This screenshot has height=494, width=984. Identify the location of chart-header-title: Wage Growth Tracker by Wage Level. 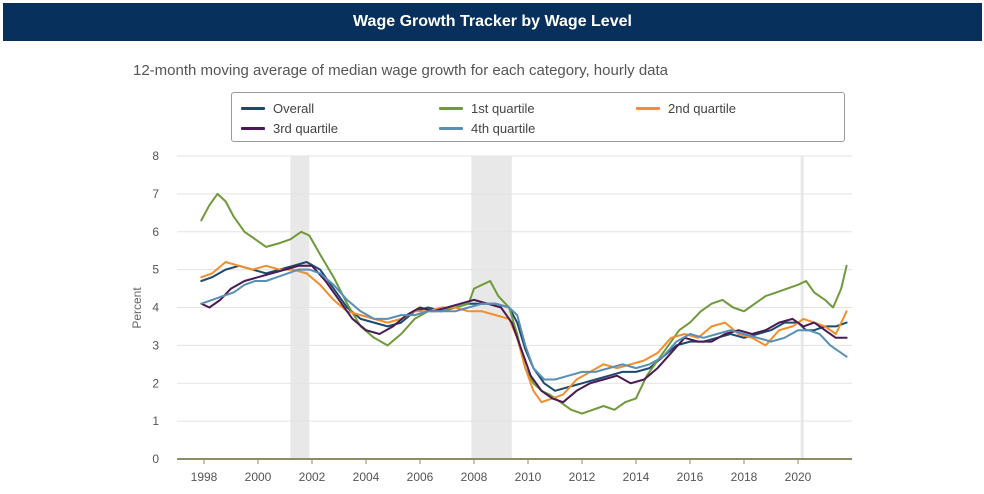
(492, 21).